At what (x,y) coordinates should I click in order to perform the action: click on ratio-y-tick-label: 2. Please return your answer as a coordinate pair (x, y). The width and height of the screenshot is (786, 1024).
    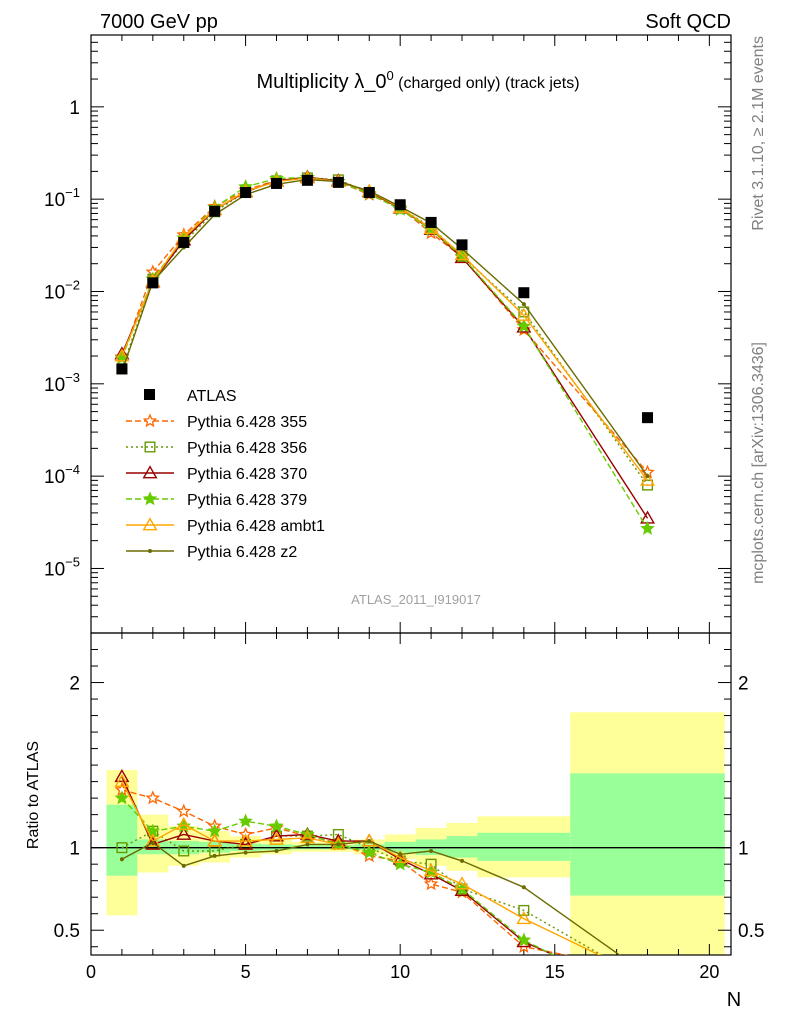
    Looking at the image, I should click on (74, 684).